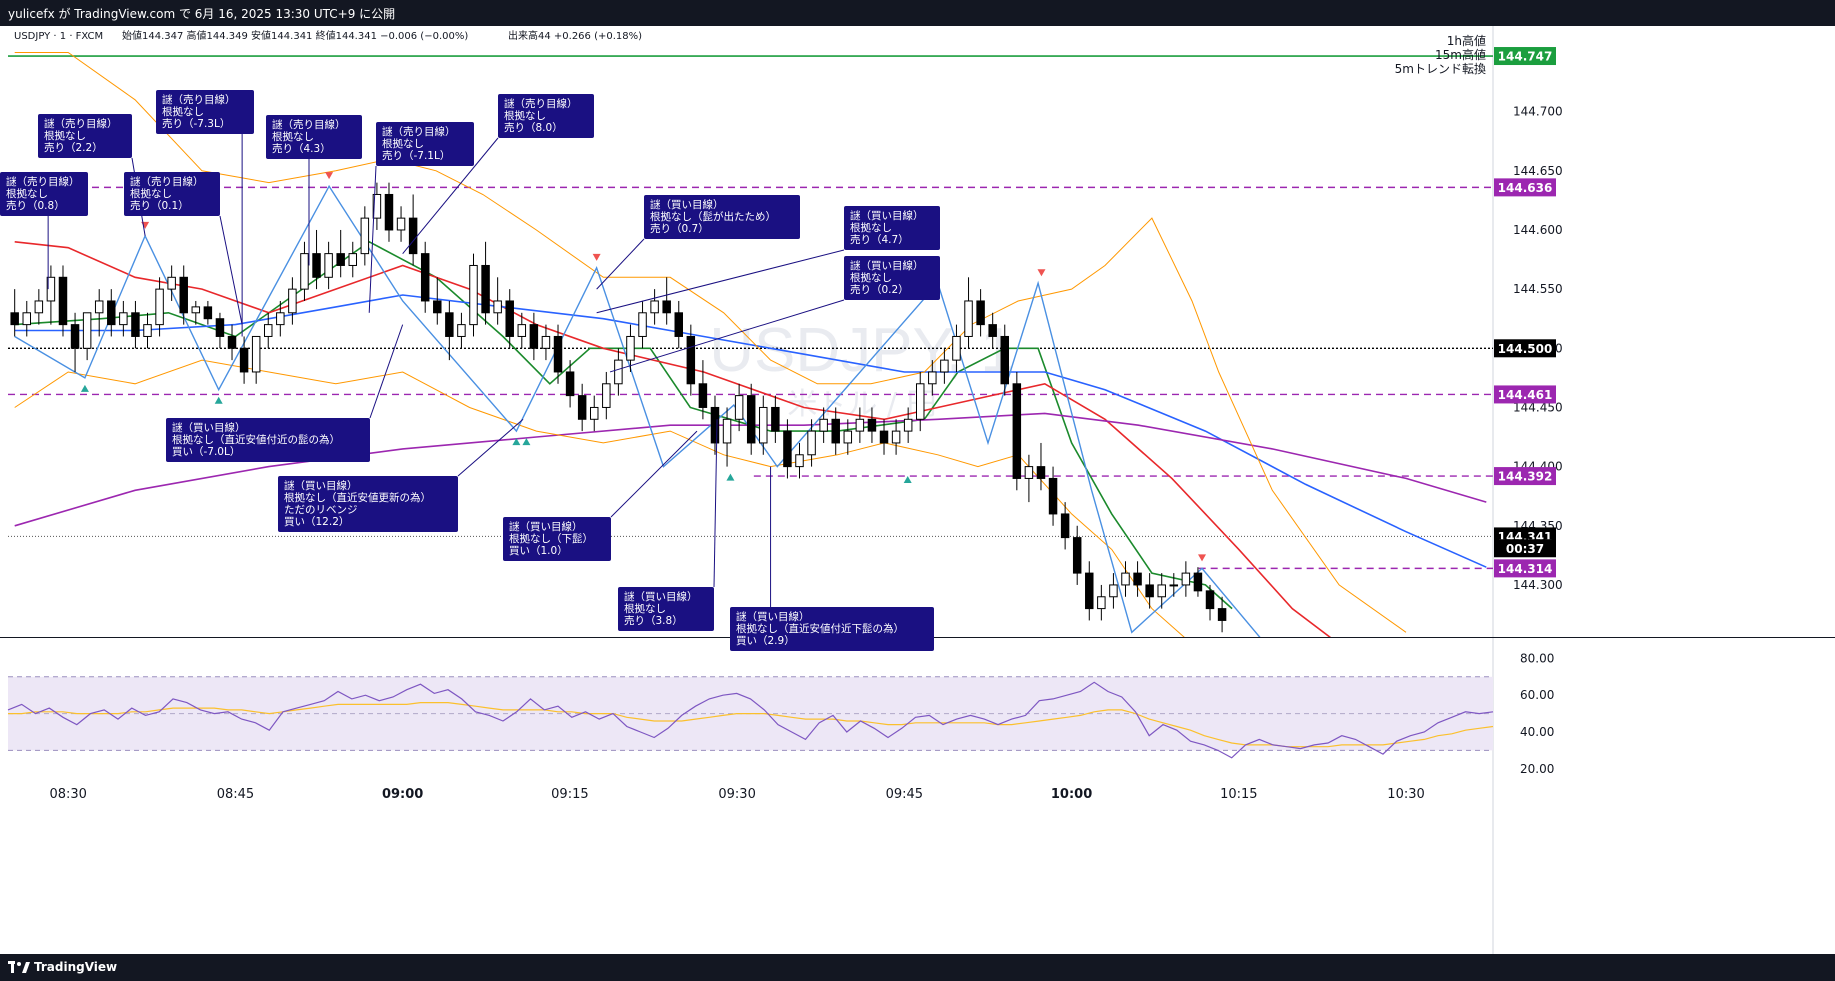  I want to click on time-tick-label: 10:15, so click(1238, 794).